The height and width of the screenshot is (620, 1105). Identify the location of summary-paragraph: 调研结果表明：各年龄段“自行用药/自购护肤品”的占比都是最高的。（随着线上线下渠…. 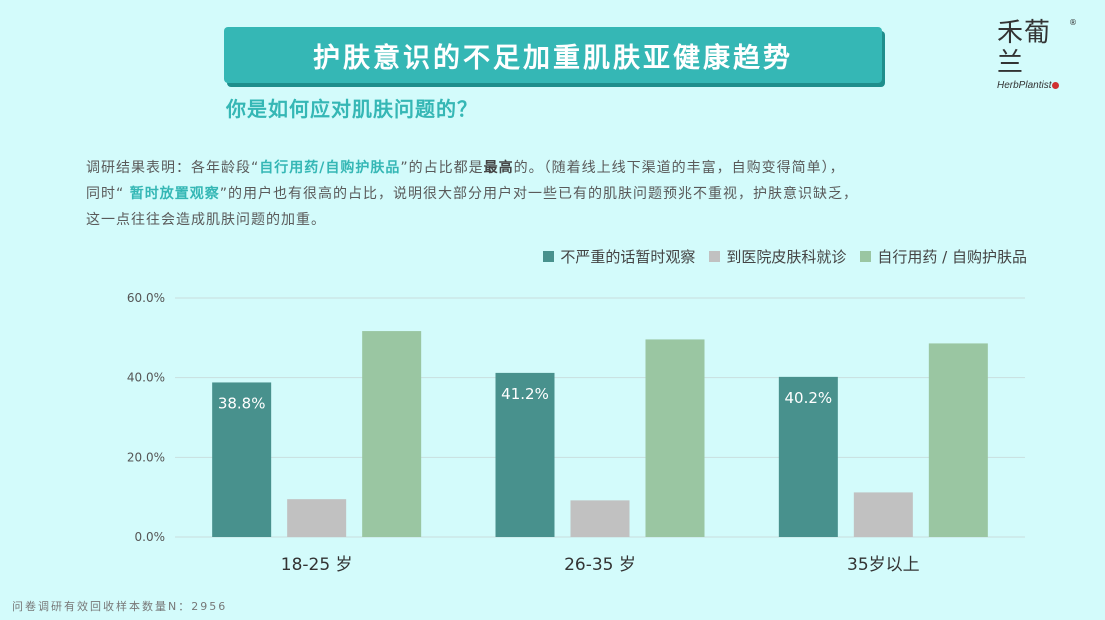
(566, 194).